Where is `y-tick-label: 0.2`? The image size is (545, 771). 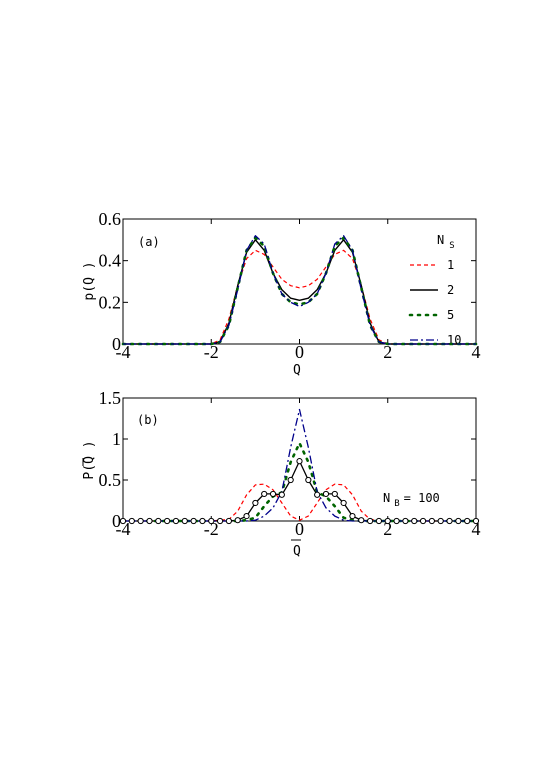 y-tick-label: 0.2 is located at coordinates (110, 302).